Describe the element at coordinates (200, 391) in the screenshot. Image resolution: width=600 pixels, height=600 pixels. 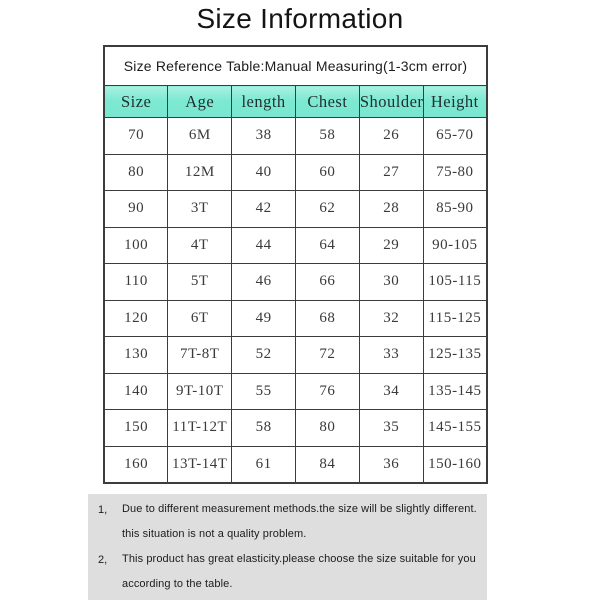
I see `table-cell: 9T-10T` at that location.